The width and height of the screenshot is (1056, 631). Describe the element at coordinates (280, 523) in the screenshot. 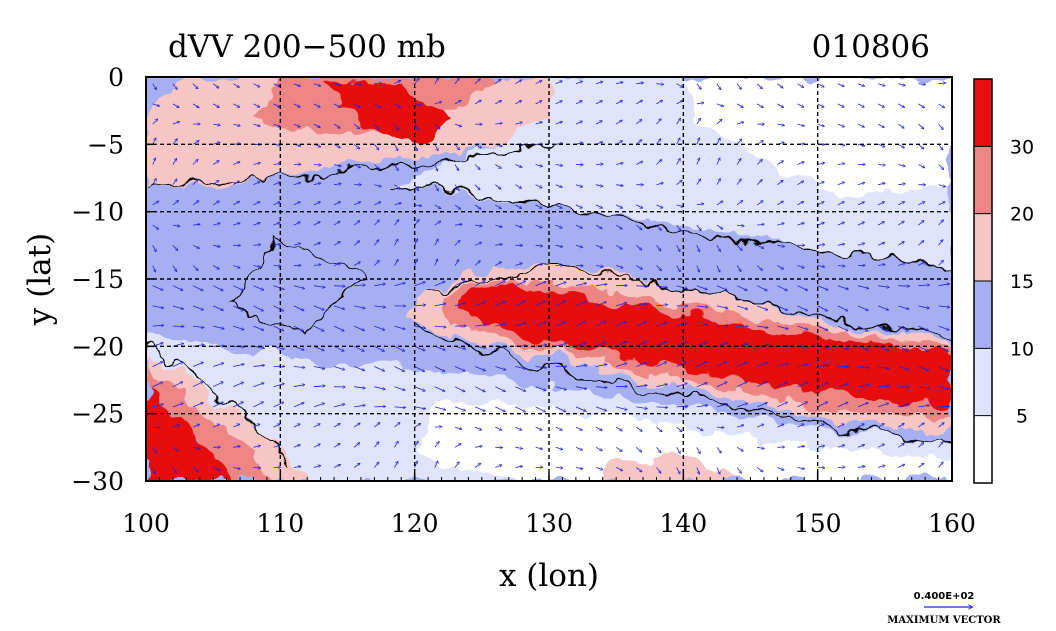

I see `x-tick-label: 110` at that location.